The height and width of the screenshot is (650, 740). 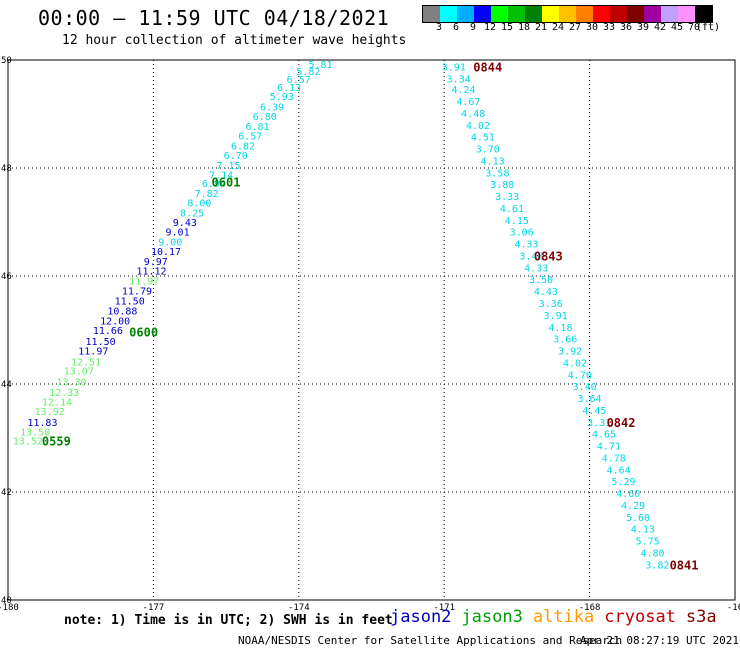 I want to click on y-tick-label: 42, so click(x=6, y=493).